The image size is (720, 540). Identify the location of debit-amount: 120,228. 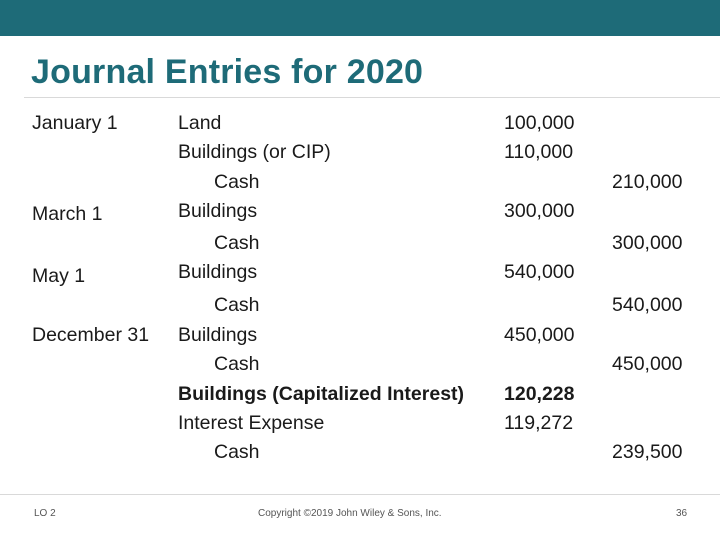
(539, 394).